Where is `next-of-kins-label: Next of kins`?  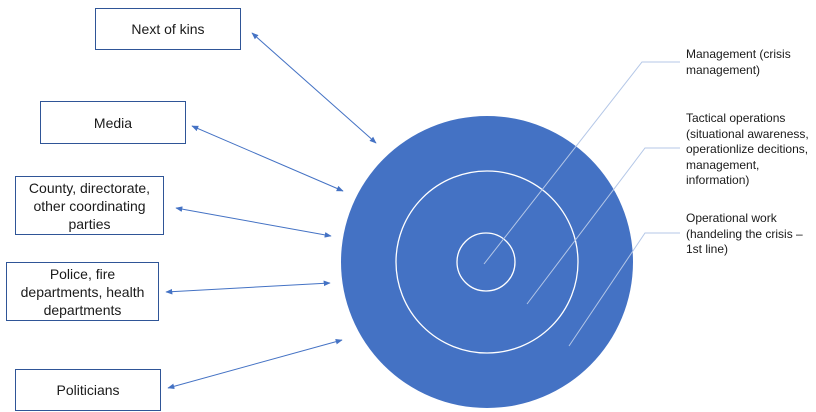 next-of-kins-label: Next of kins is located at coordinates (168, 29).